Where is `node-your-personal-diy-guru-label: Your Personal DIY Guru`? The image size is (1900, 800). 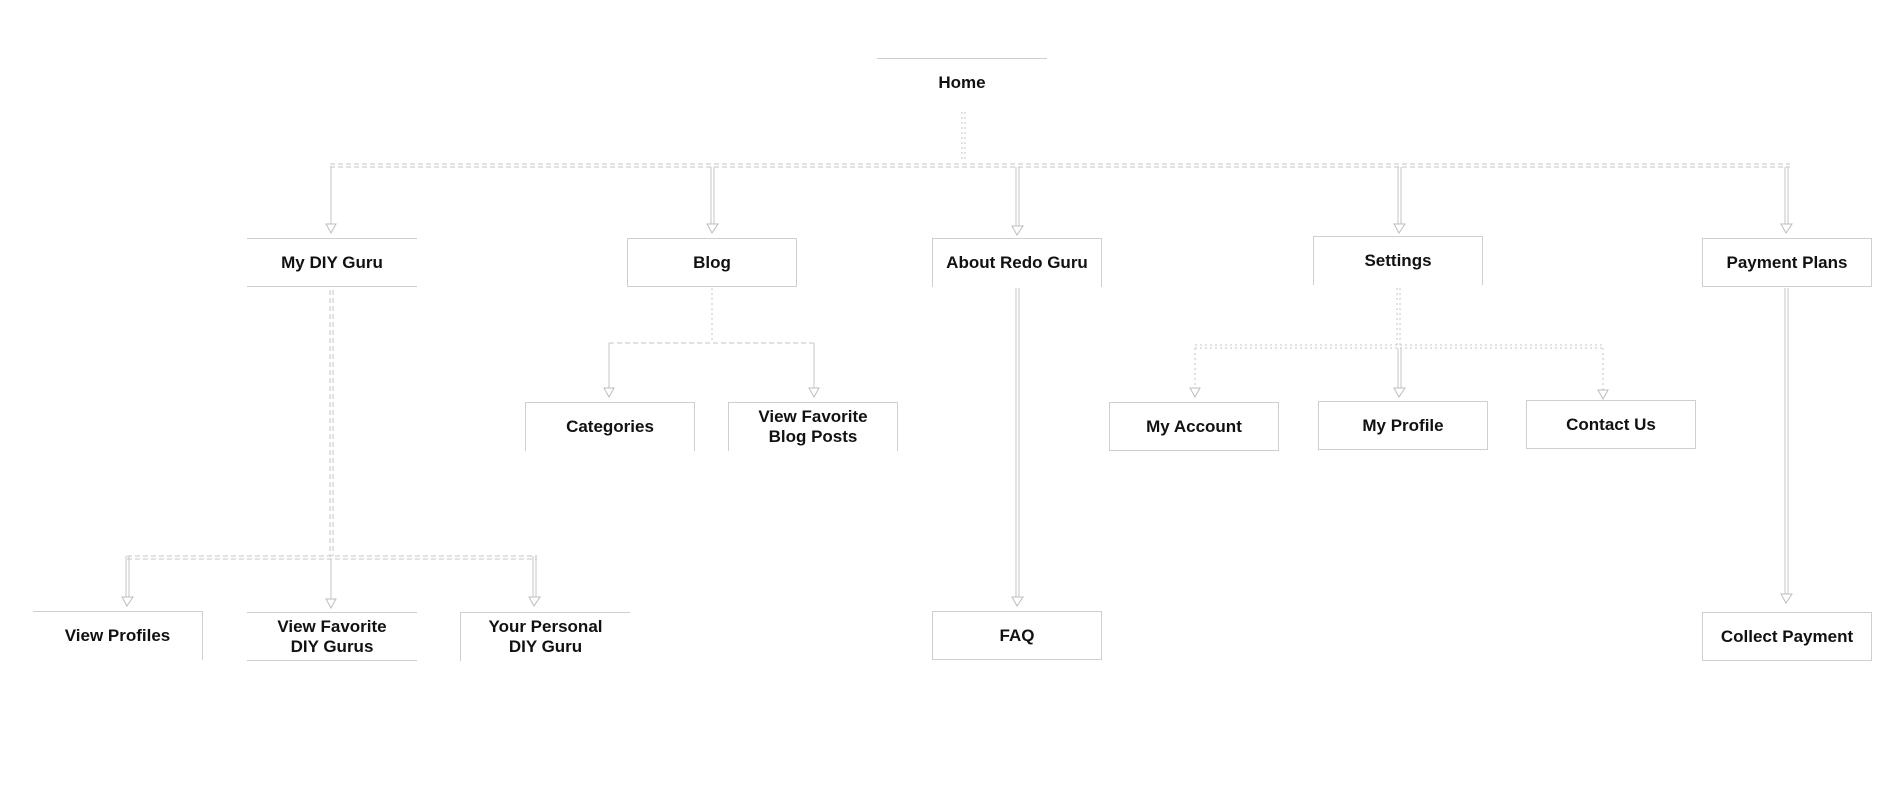 node-your-personal-diy-guru-label: Your Personal DIY Guru is located at coordinates (545, 636).